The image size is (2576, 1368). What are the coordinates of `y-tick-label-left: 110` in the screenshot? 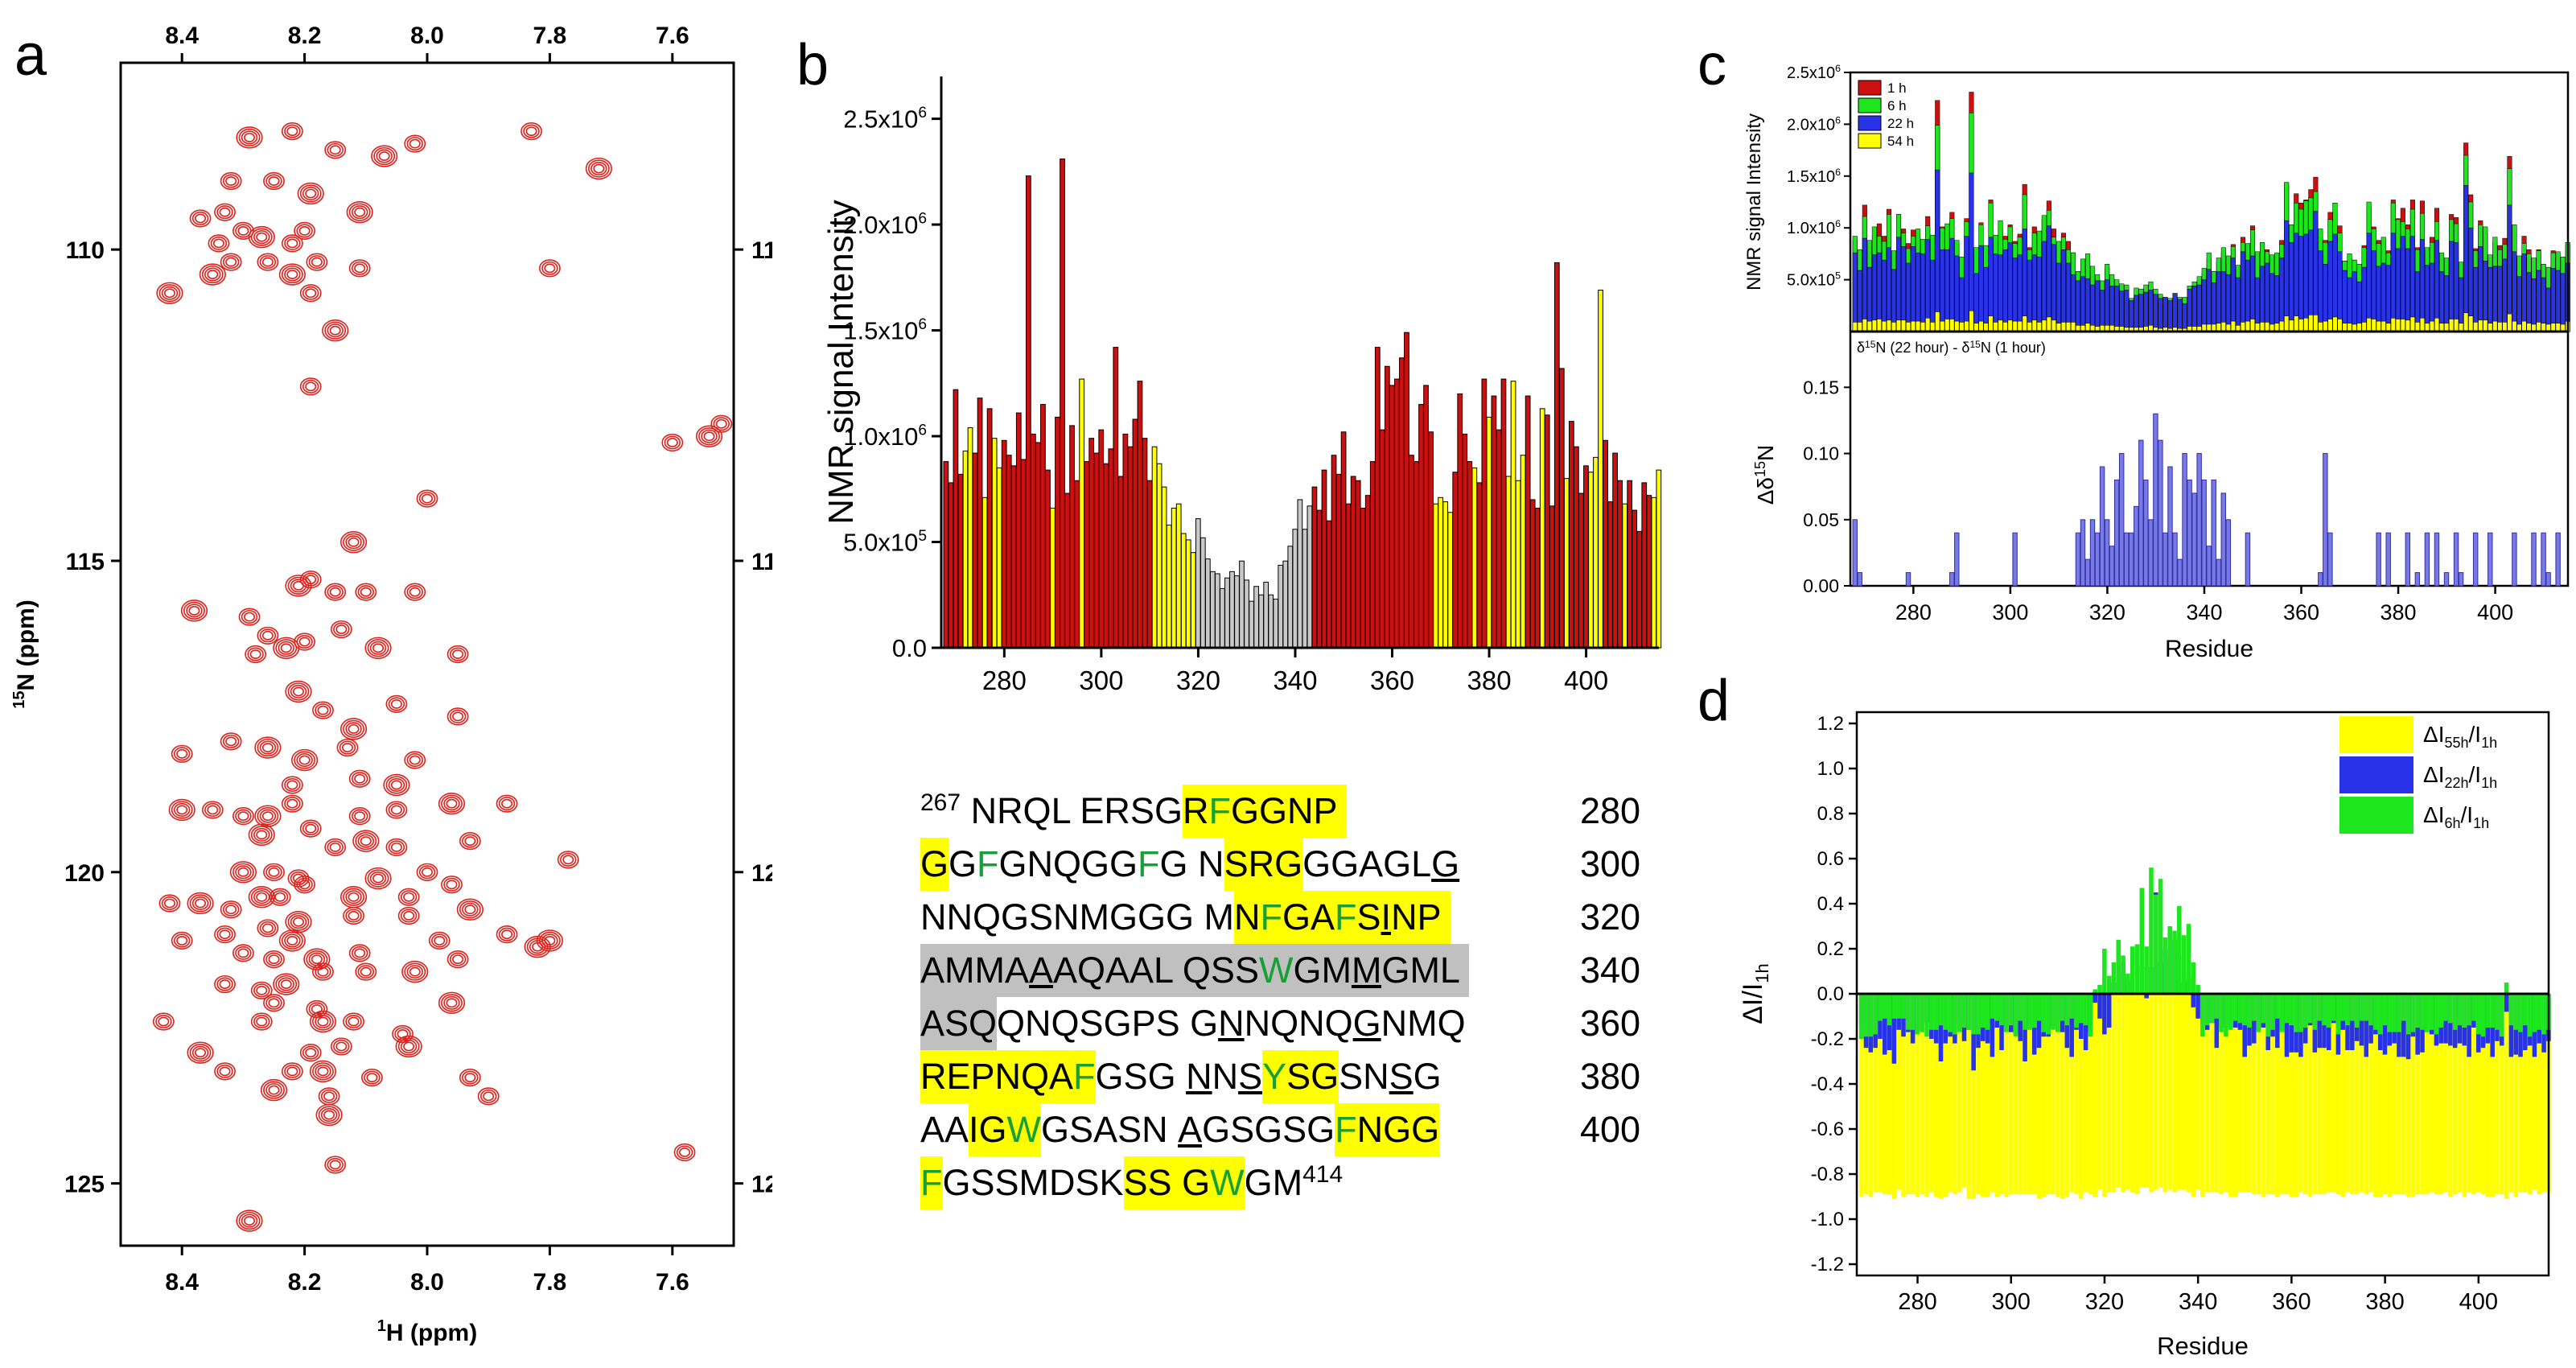 It's located at (85, 250).